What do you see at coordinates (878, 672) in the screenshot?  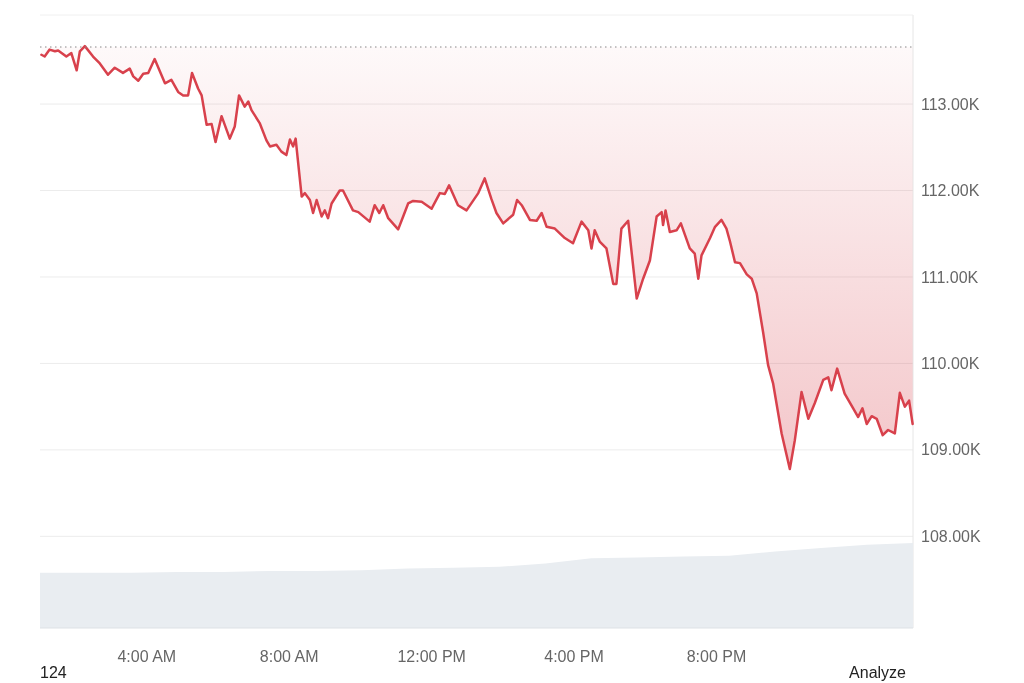 I see `text: Analyze` at bounding box center [878, 672].